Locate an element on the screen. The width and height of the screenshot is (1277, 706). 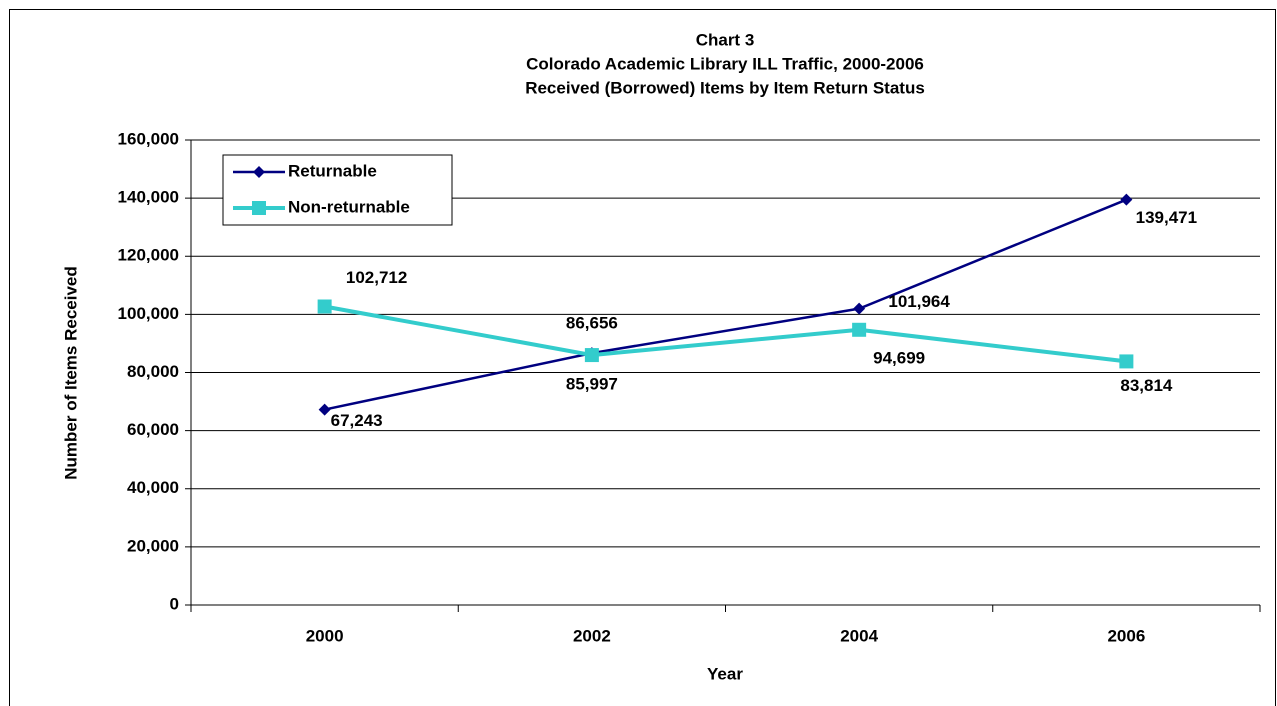
legend-label: Returnable is located at coordinates (332, 170).